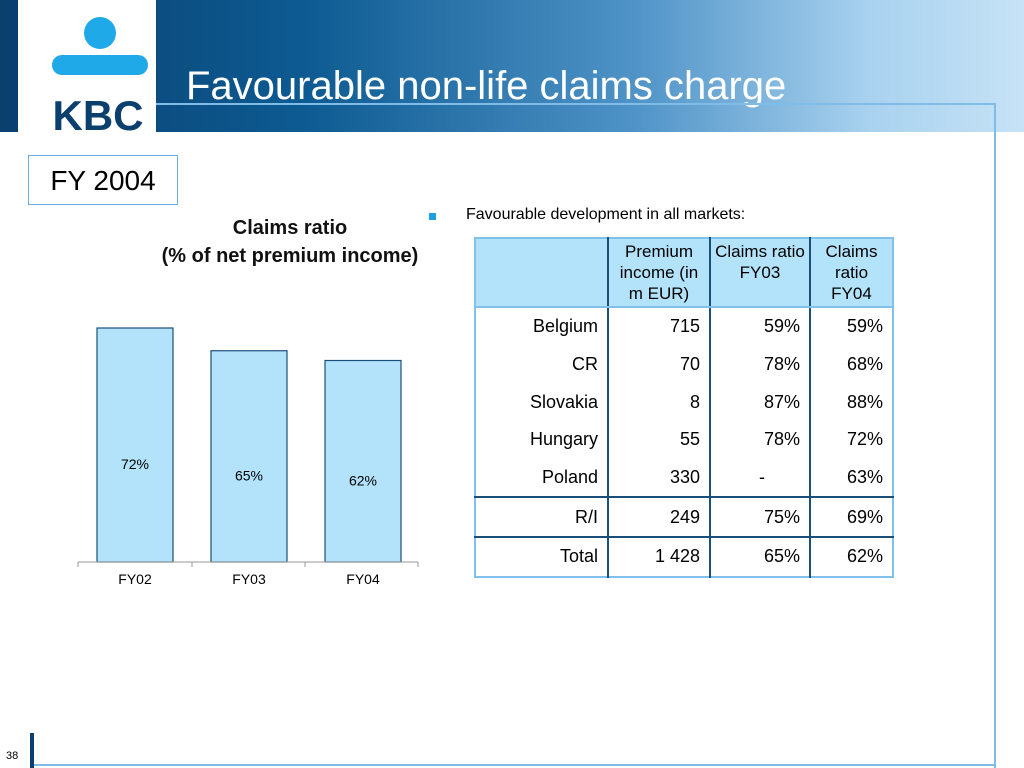  I want to click on chart-title-line-2: (% of net premium income), so click(290, 256).